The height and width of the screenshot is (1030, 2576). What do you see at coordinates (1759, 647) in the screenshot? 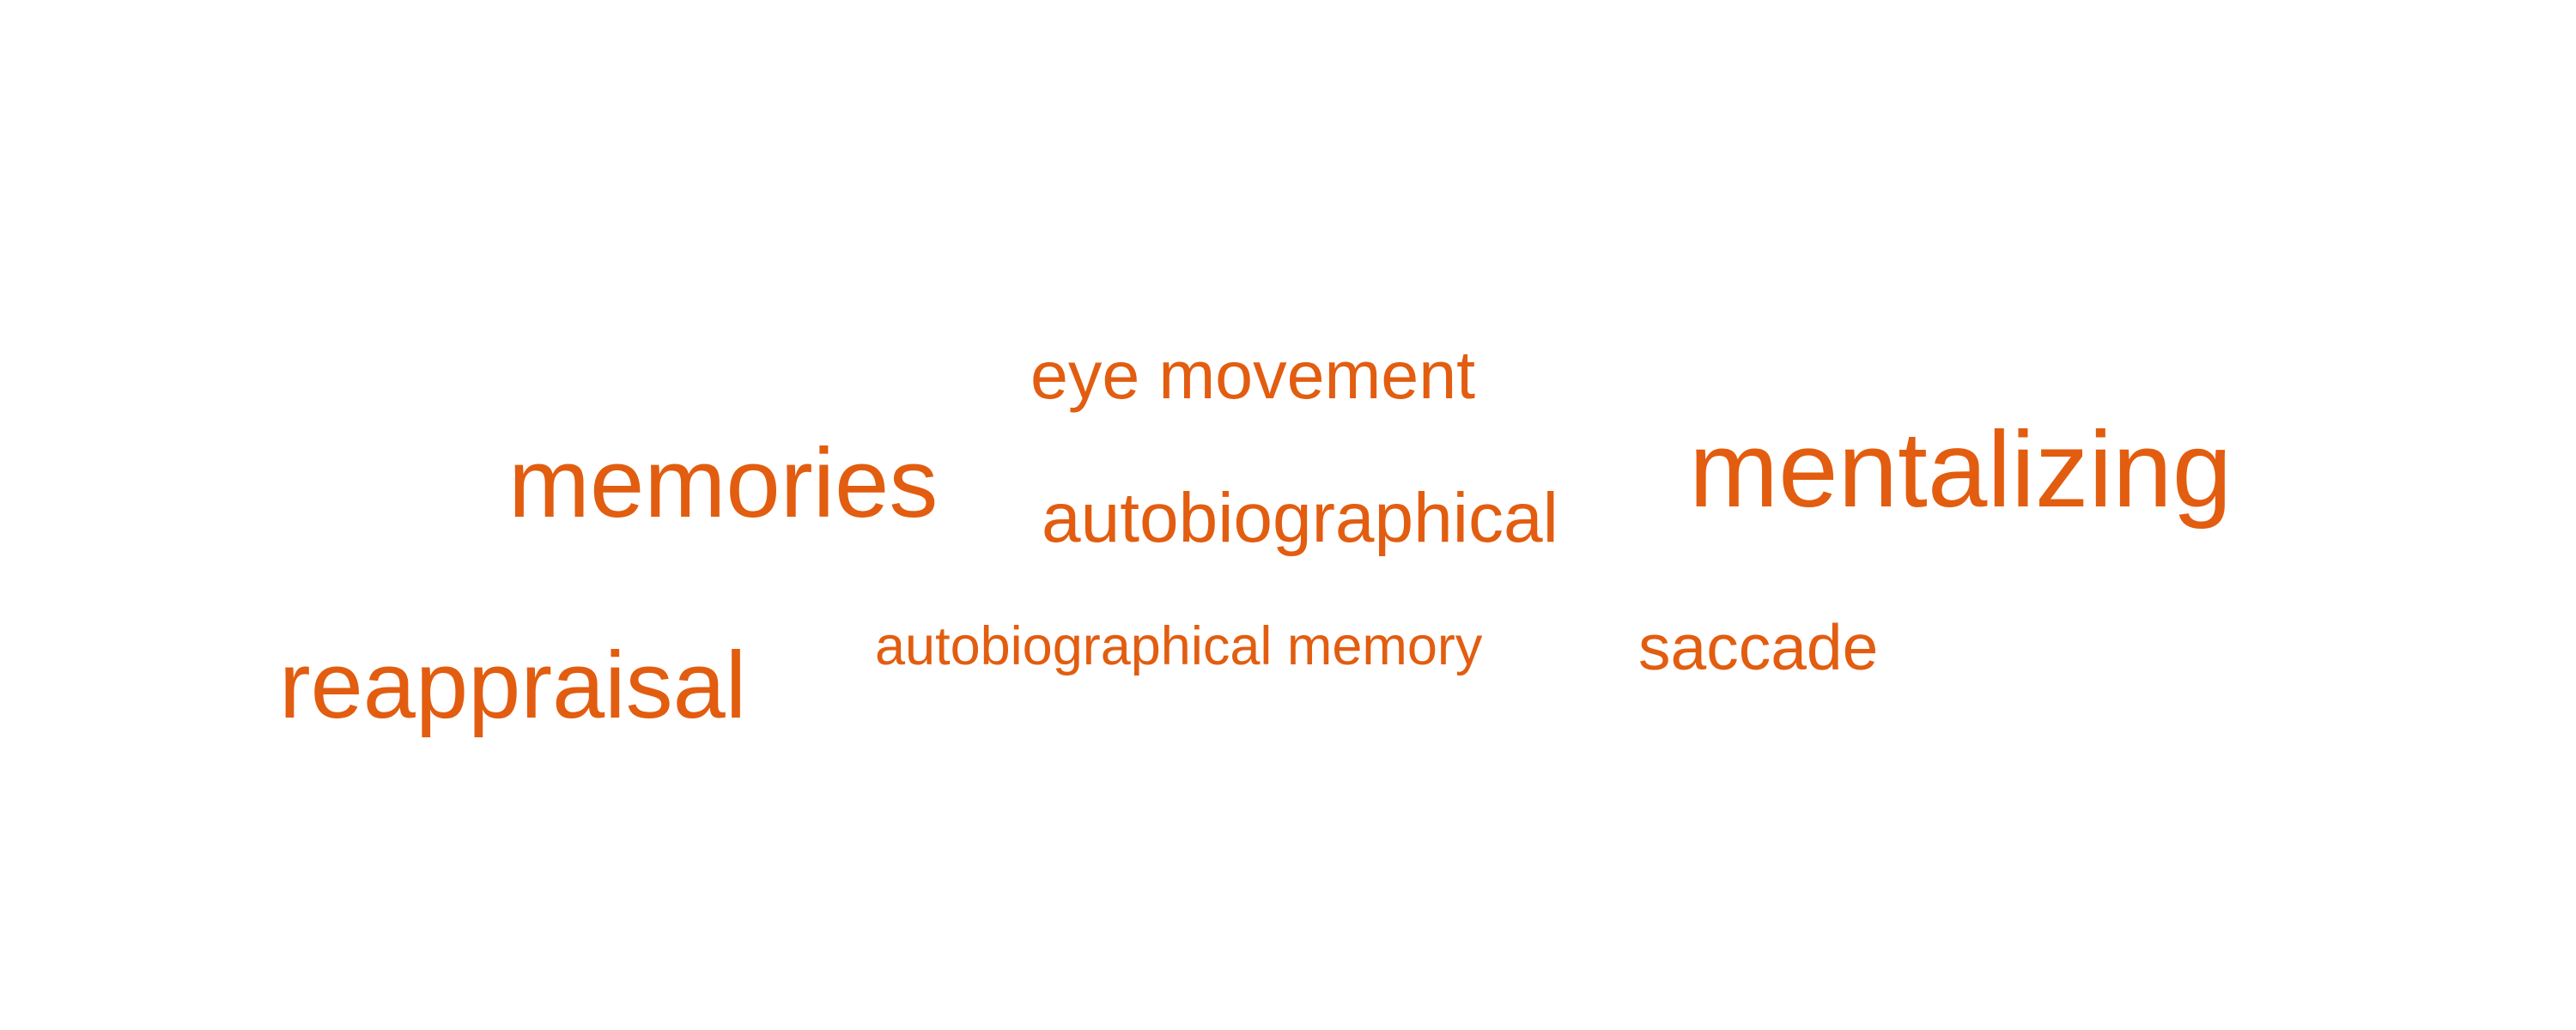
I see `word-saccade: saccade` at bounding box center [1759, 647].